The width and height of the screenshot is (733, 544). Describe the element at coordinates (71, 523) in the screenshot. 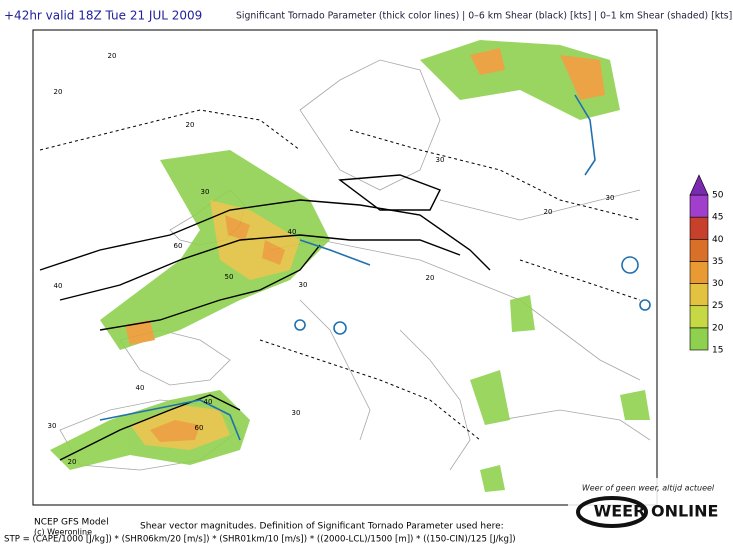

I see `model-name: NCEP GFS Model` at that location.